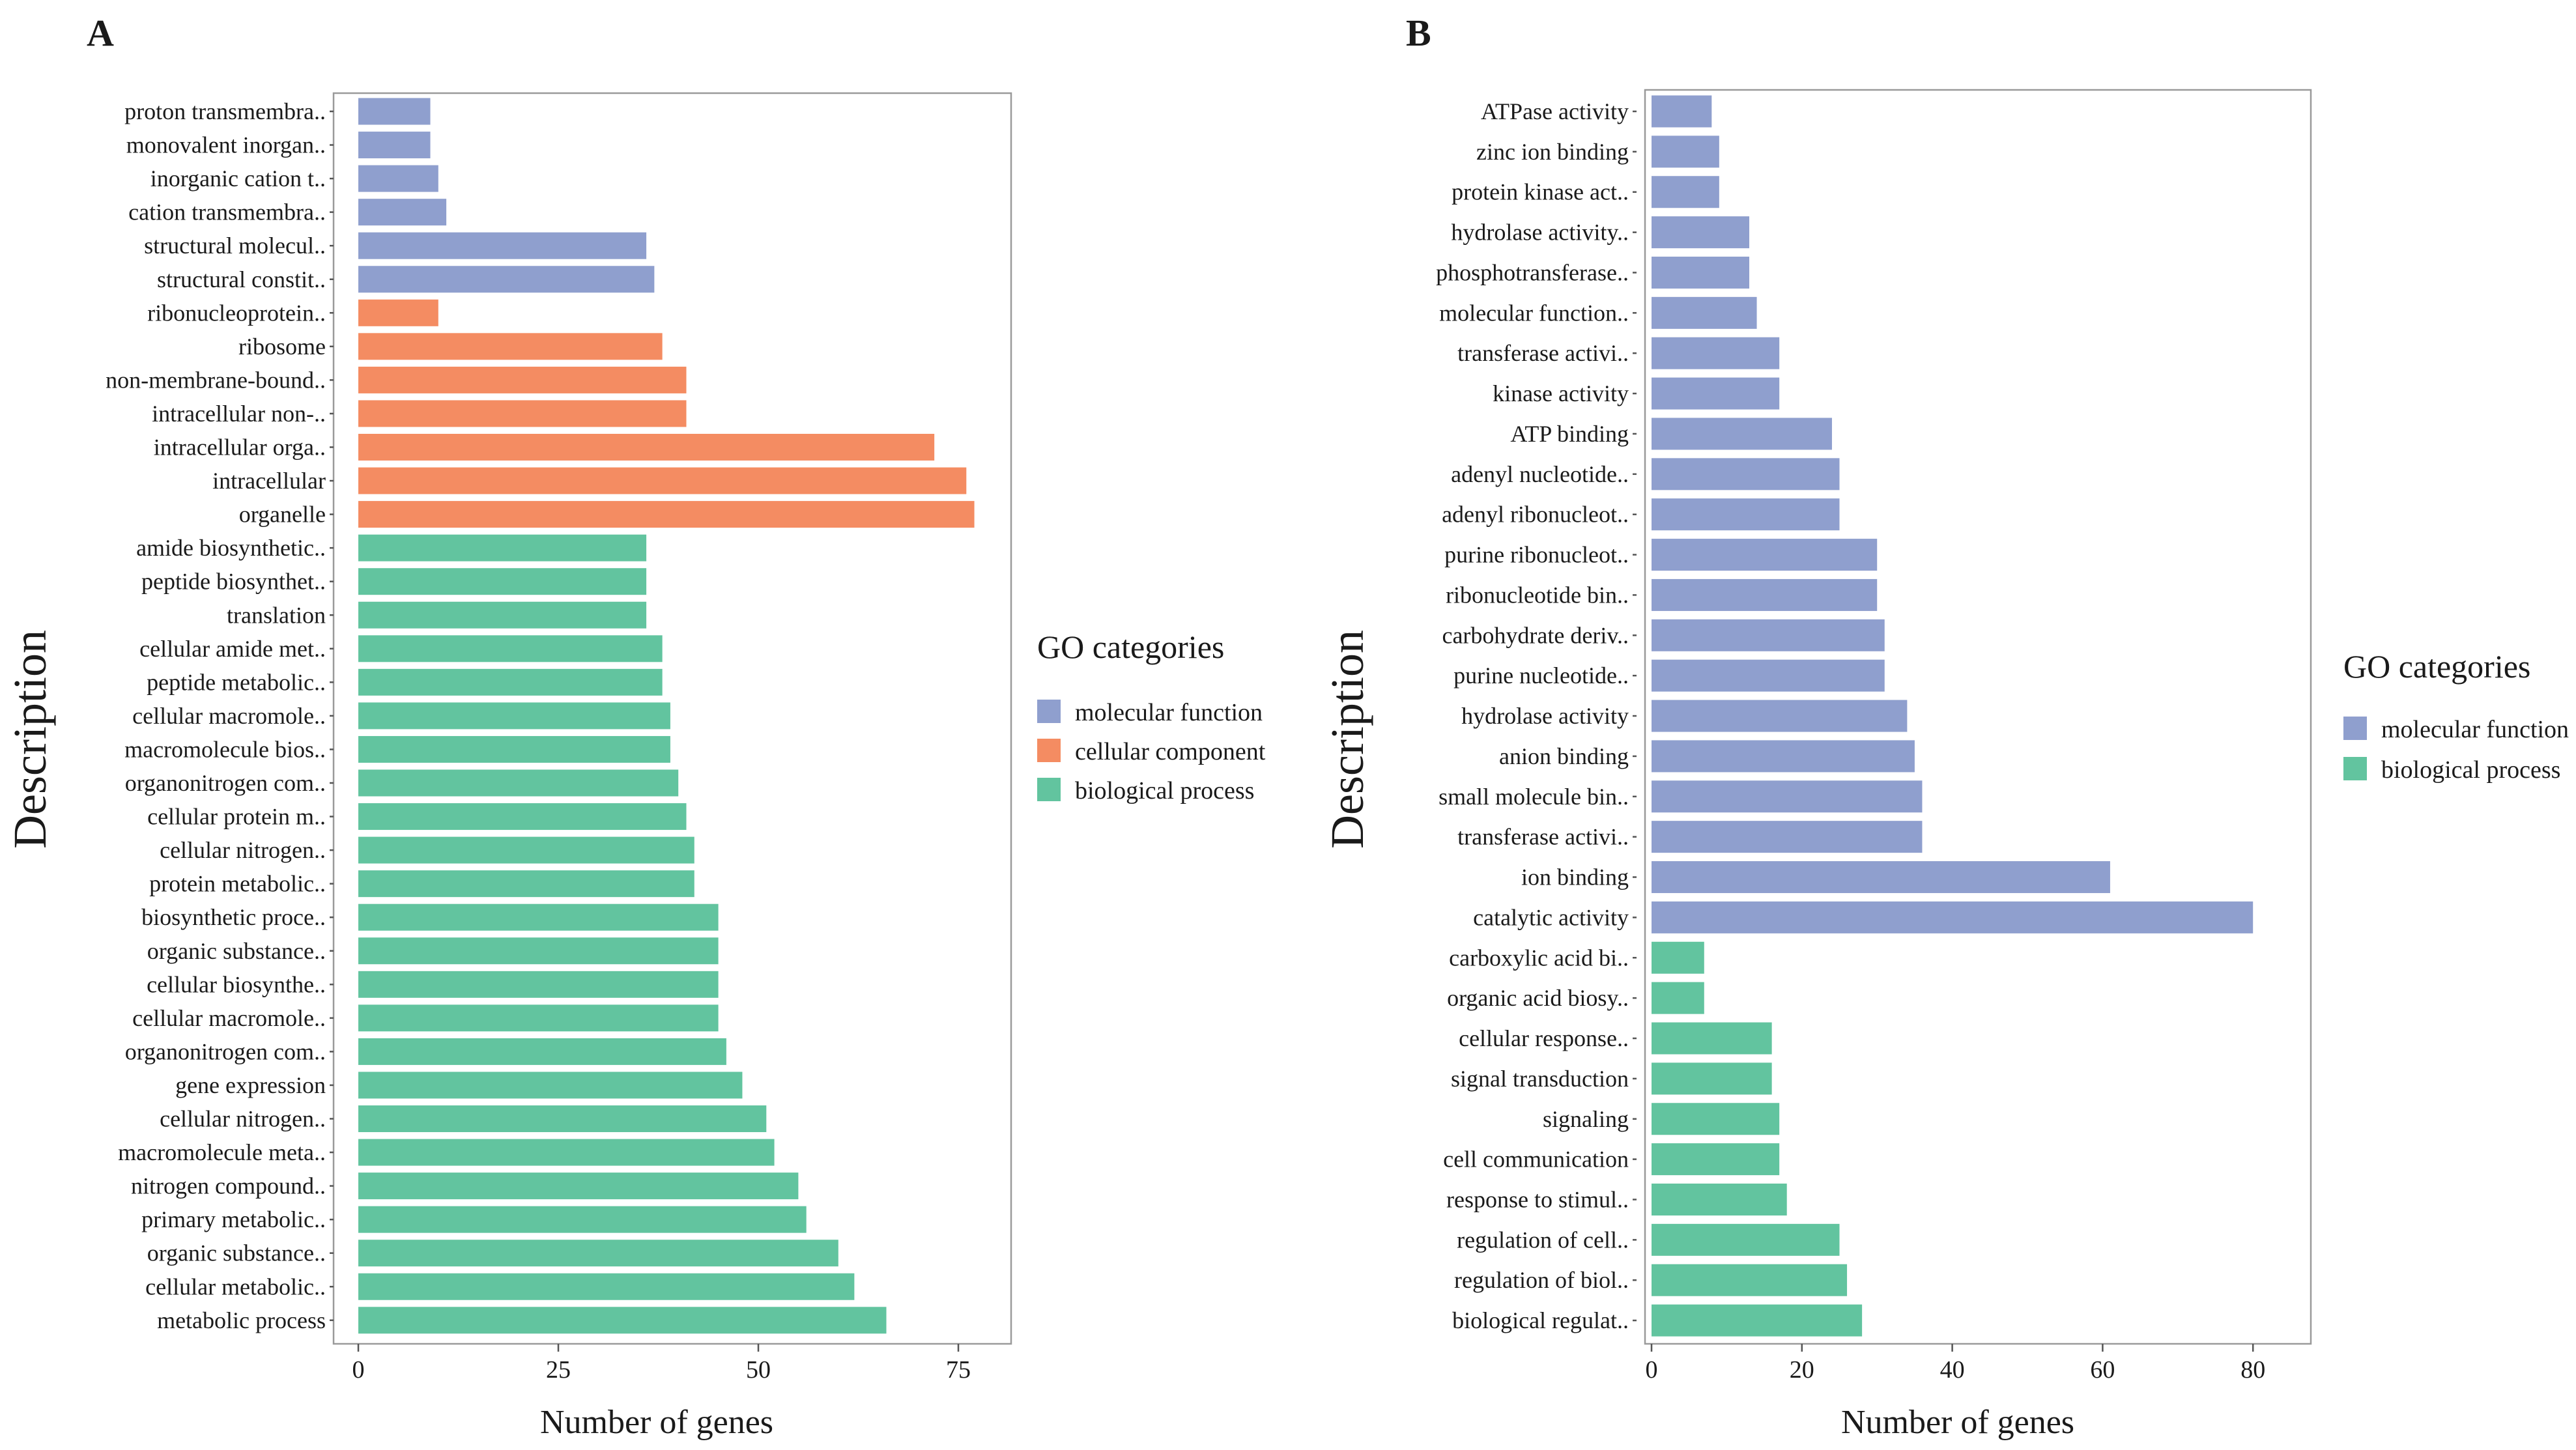 This screenshot has height=1450, width=2576. What do you see at coordinates (237, 817) in the screenshot?
I see `category-label-22: cellular protein m..` at bounding box center [237, 817].